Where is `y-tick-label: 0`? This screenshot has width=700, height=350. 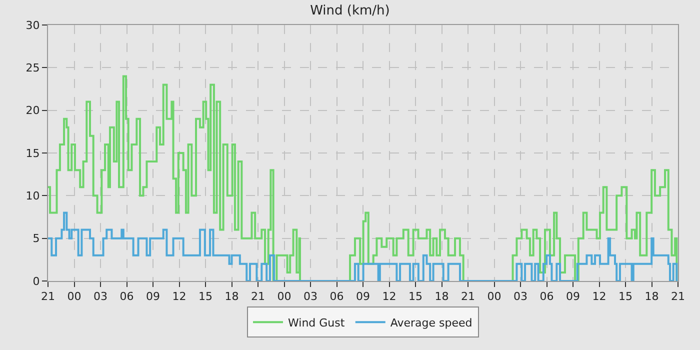 y-tick-label: 0 is located at coordinates (36, 281).